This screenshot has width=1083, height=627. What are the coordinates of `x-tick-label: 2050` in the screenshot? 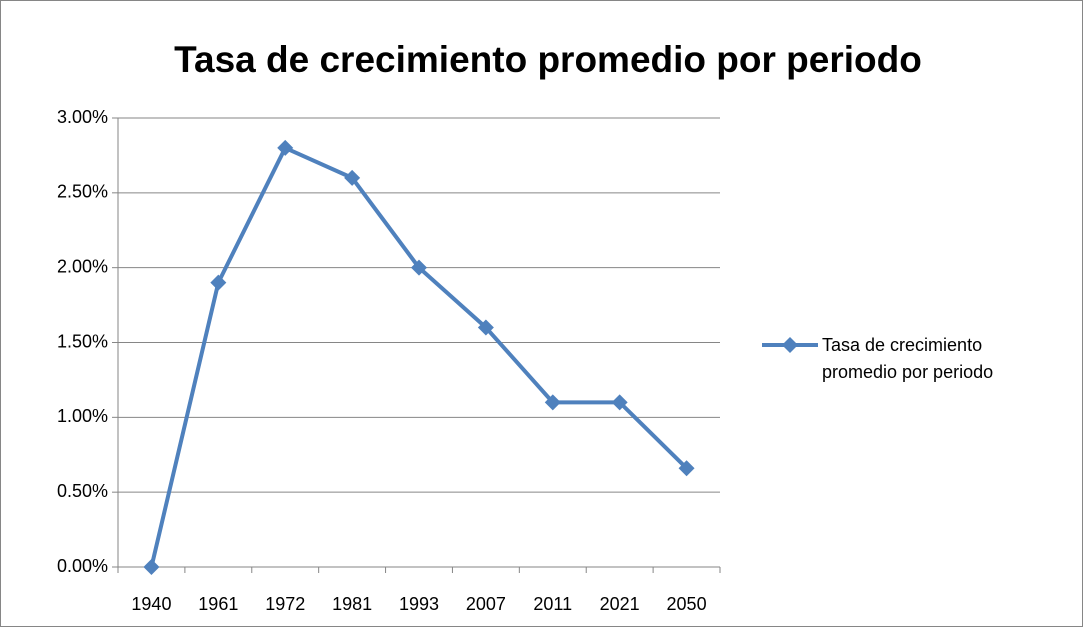 It's located at (687, 604).